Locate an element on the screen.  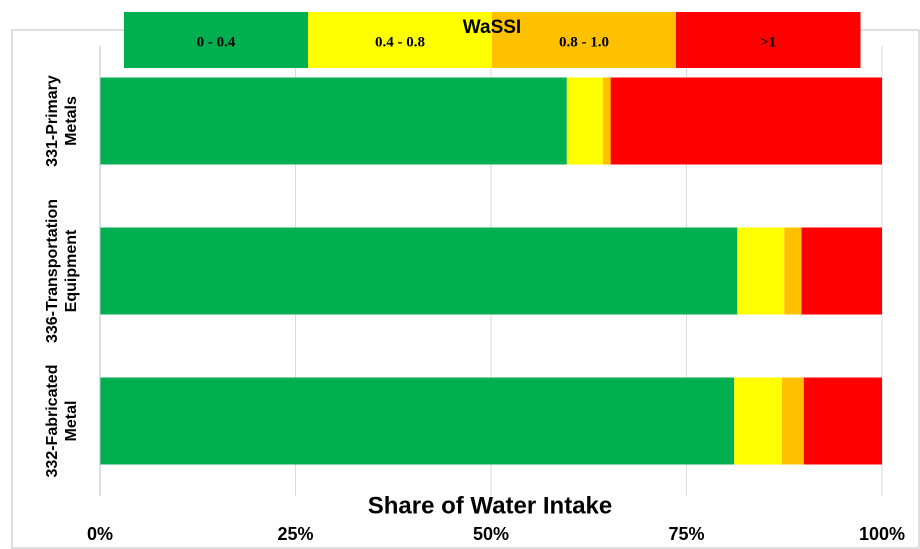
legend-label: >1 is located at coordinates (768, 42).